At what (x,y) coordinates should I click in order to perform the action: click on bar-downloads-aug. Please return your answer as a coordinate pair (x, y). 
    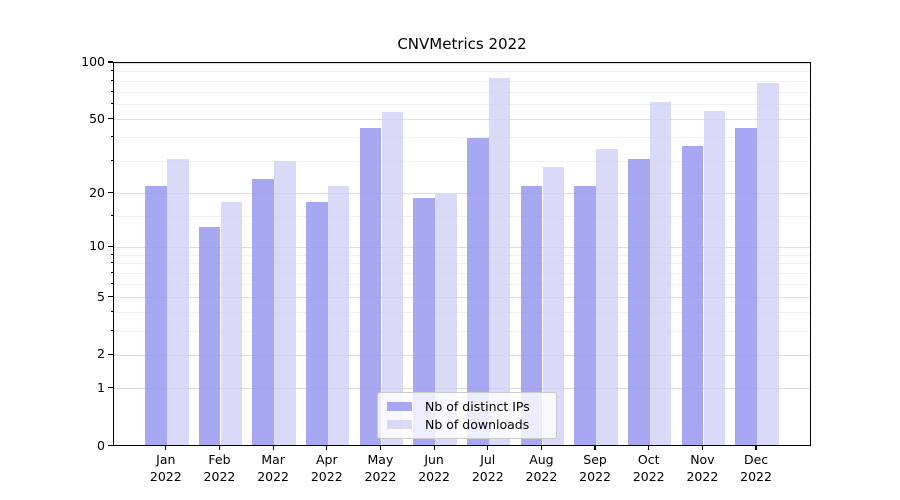
    Looking at the image, I should click on (553, 305).